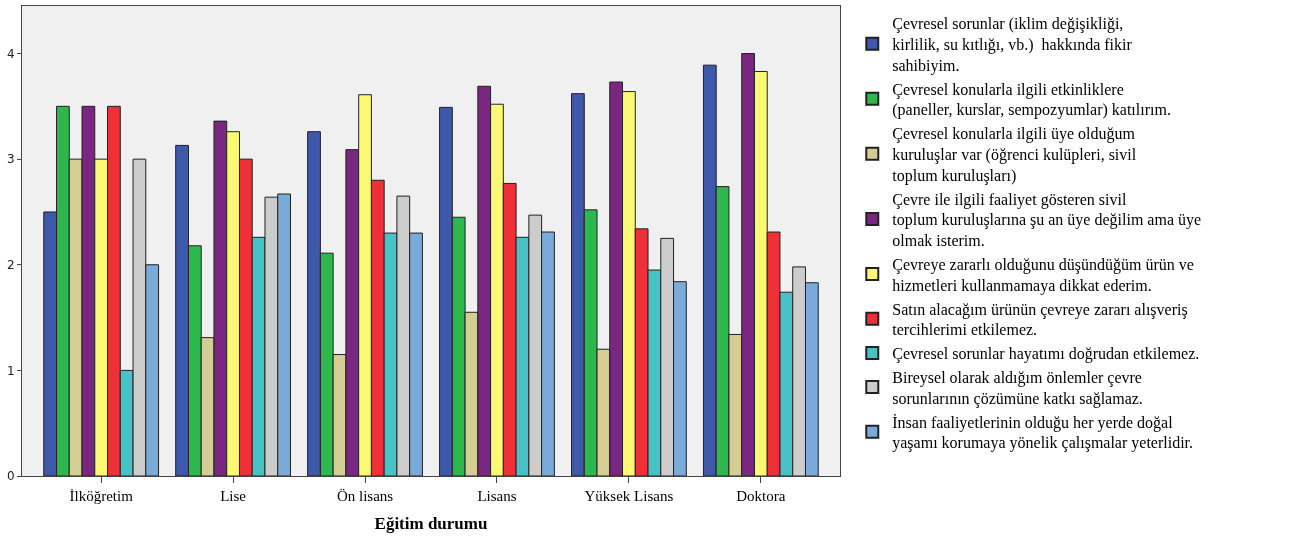 This screenshot has height=545, width=1306. What do you see at coordinates (431, 524) in the screenshot?
I see `x-axis-title: Eğitim durumu` at bounding box center [431, 524].